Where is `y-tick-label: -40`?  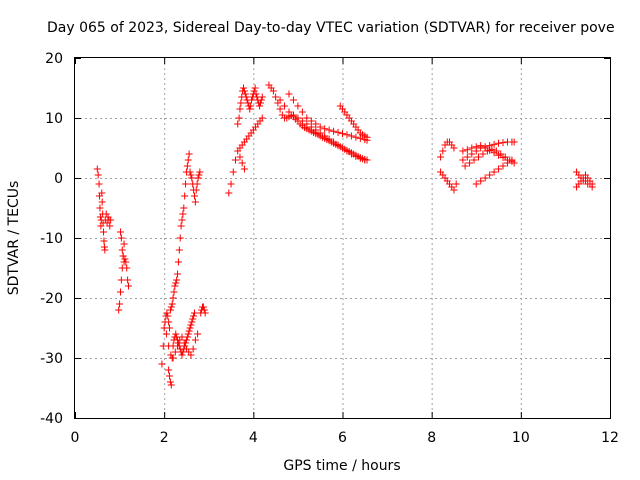 y-tick-label: -40 is located at coordinates (51, 419).